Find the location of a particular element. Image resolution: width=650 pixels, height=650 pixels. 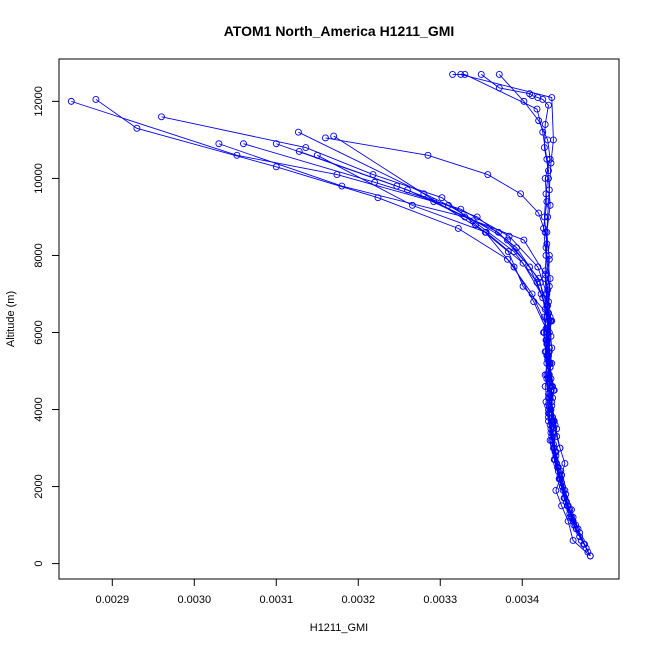

x-tick-label: 0.0031 is located at coordinates (276, 600).